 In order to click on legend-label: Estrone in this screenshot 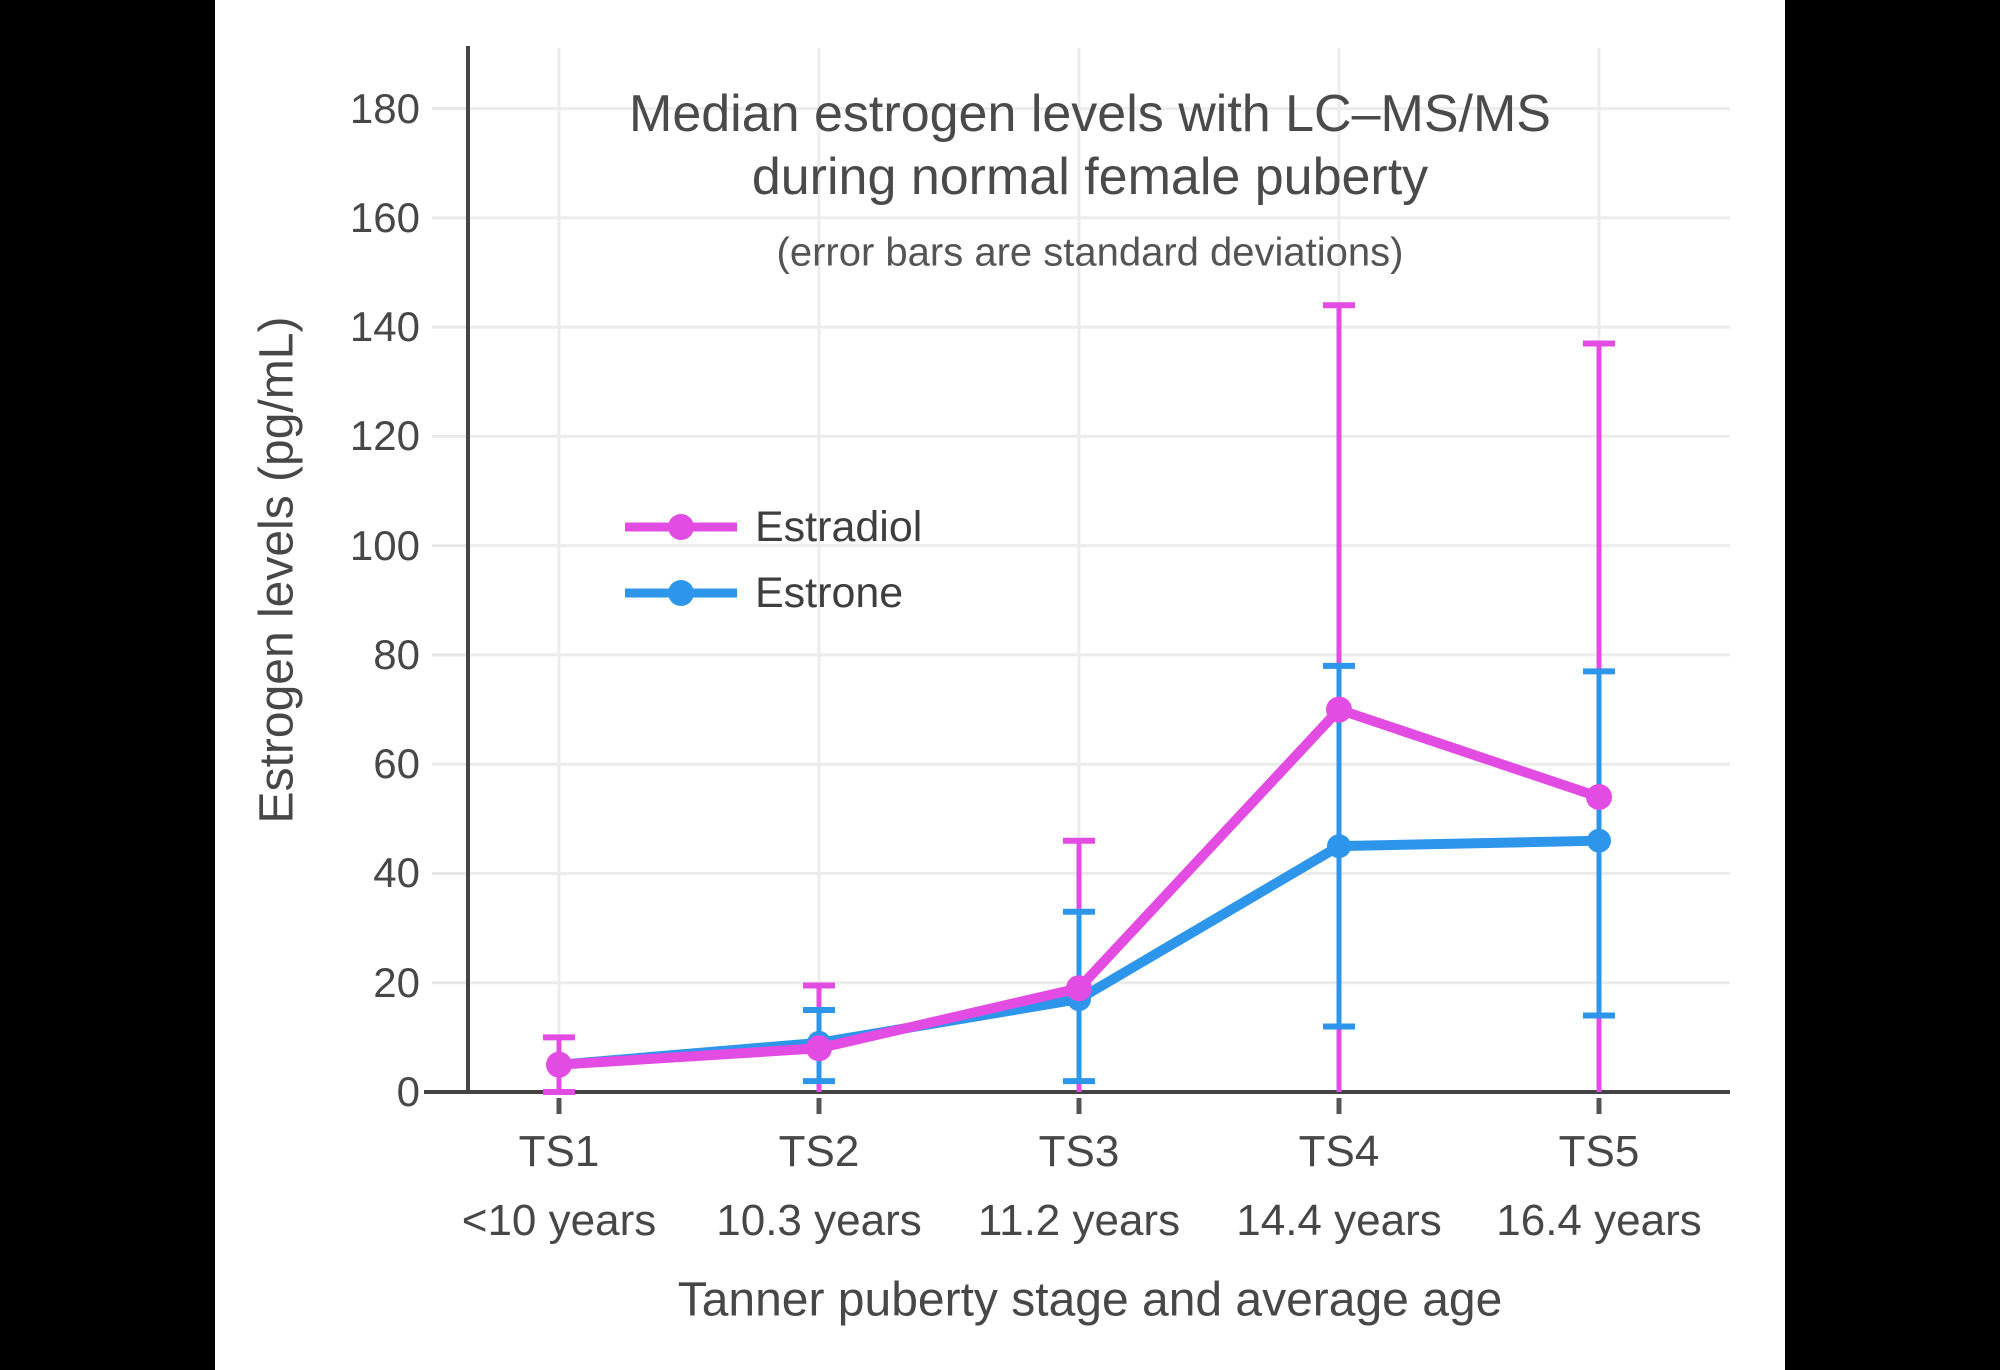, I will do `click(829, 592)`.